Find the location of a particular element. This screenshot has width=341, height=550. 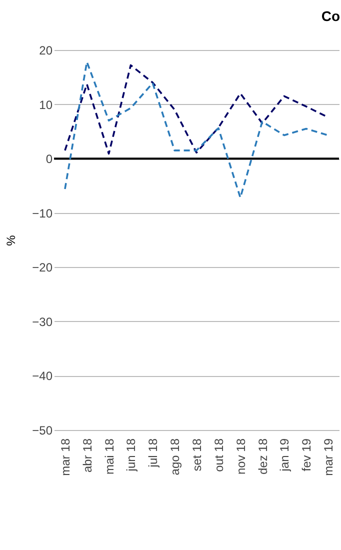

y-tick-label: −50 is located at coordinates (42, 431).